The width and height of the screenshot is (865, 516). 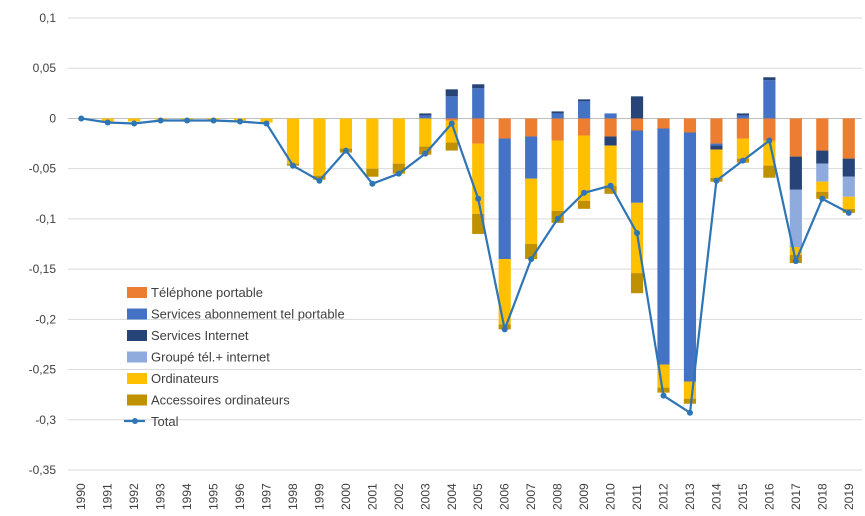 What do you see at coordinates (664, 496) in the screenshot?
I see `x-tick-label: 2012` at bounding box center [664, 496].